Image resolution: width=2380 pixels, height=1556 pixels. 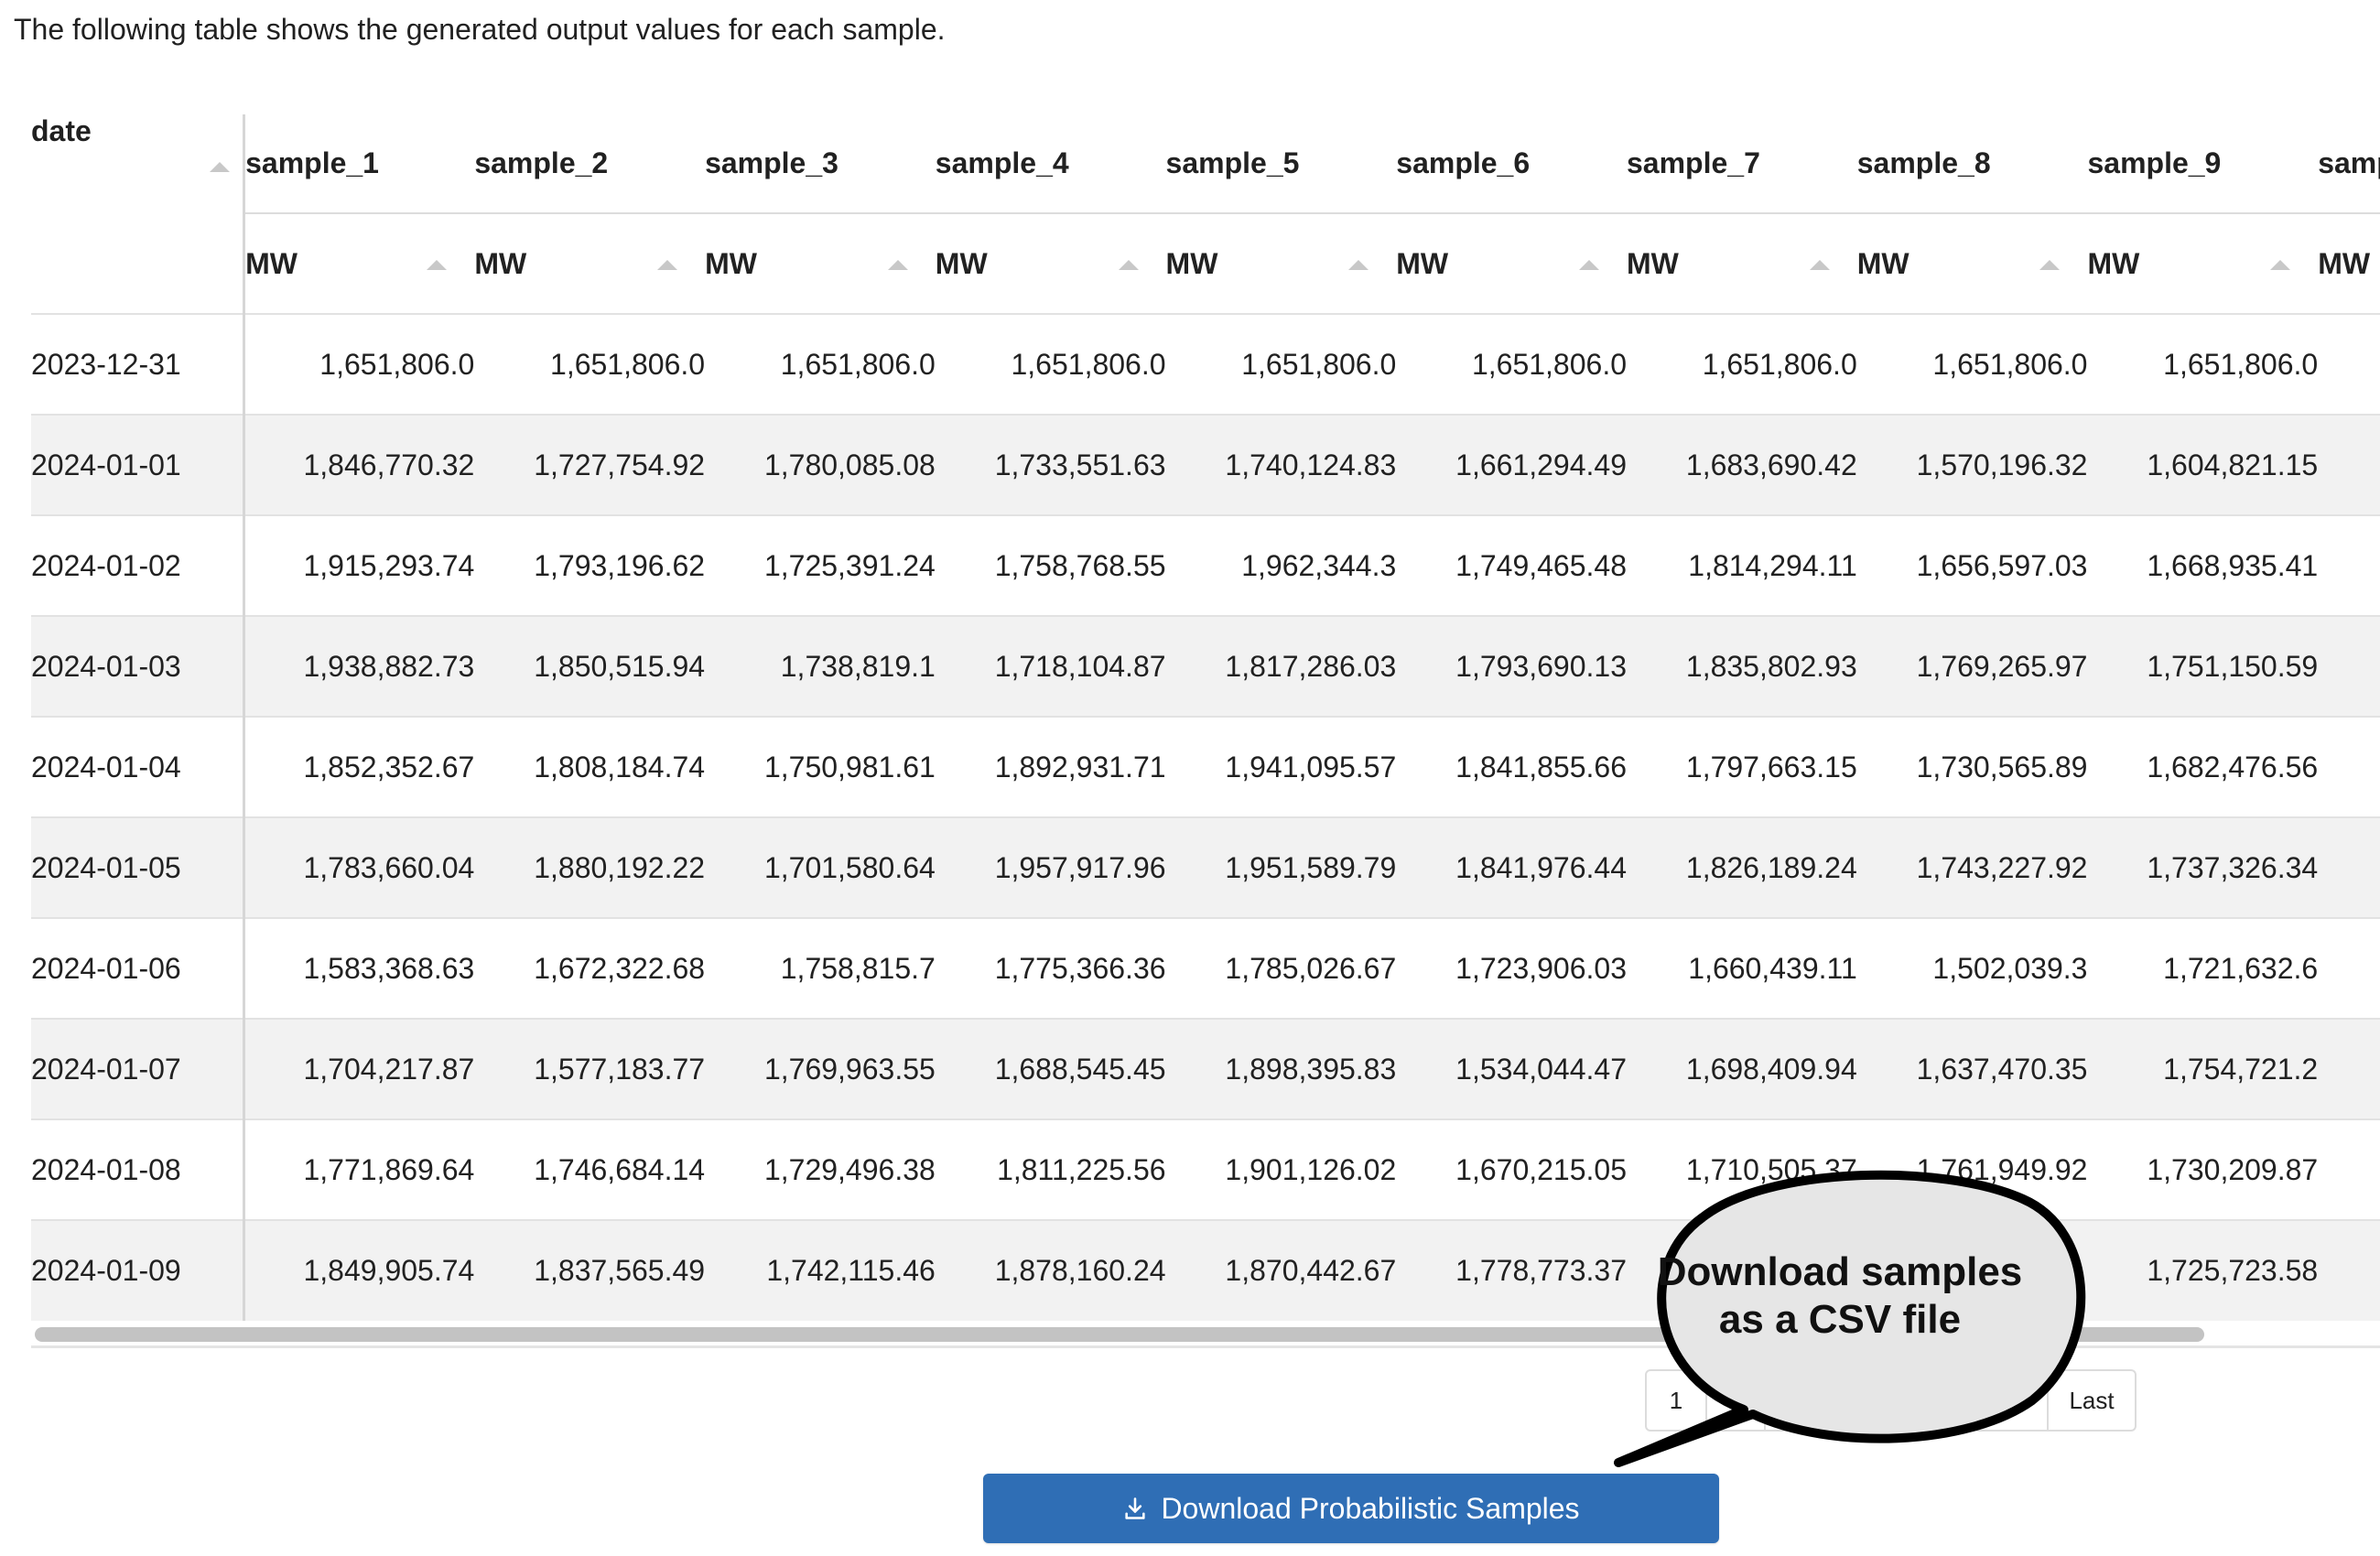 I want to click on sample-value-cell: 1,793,690.13, so click(x=1511, y=666).